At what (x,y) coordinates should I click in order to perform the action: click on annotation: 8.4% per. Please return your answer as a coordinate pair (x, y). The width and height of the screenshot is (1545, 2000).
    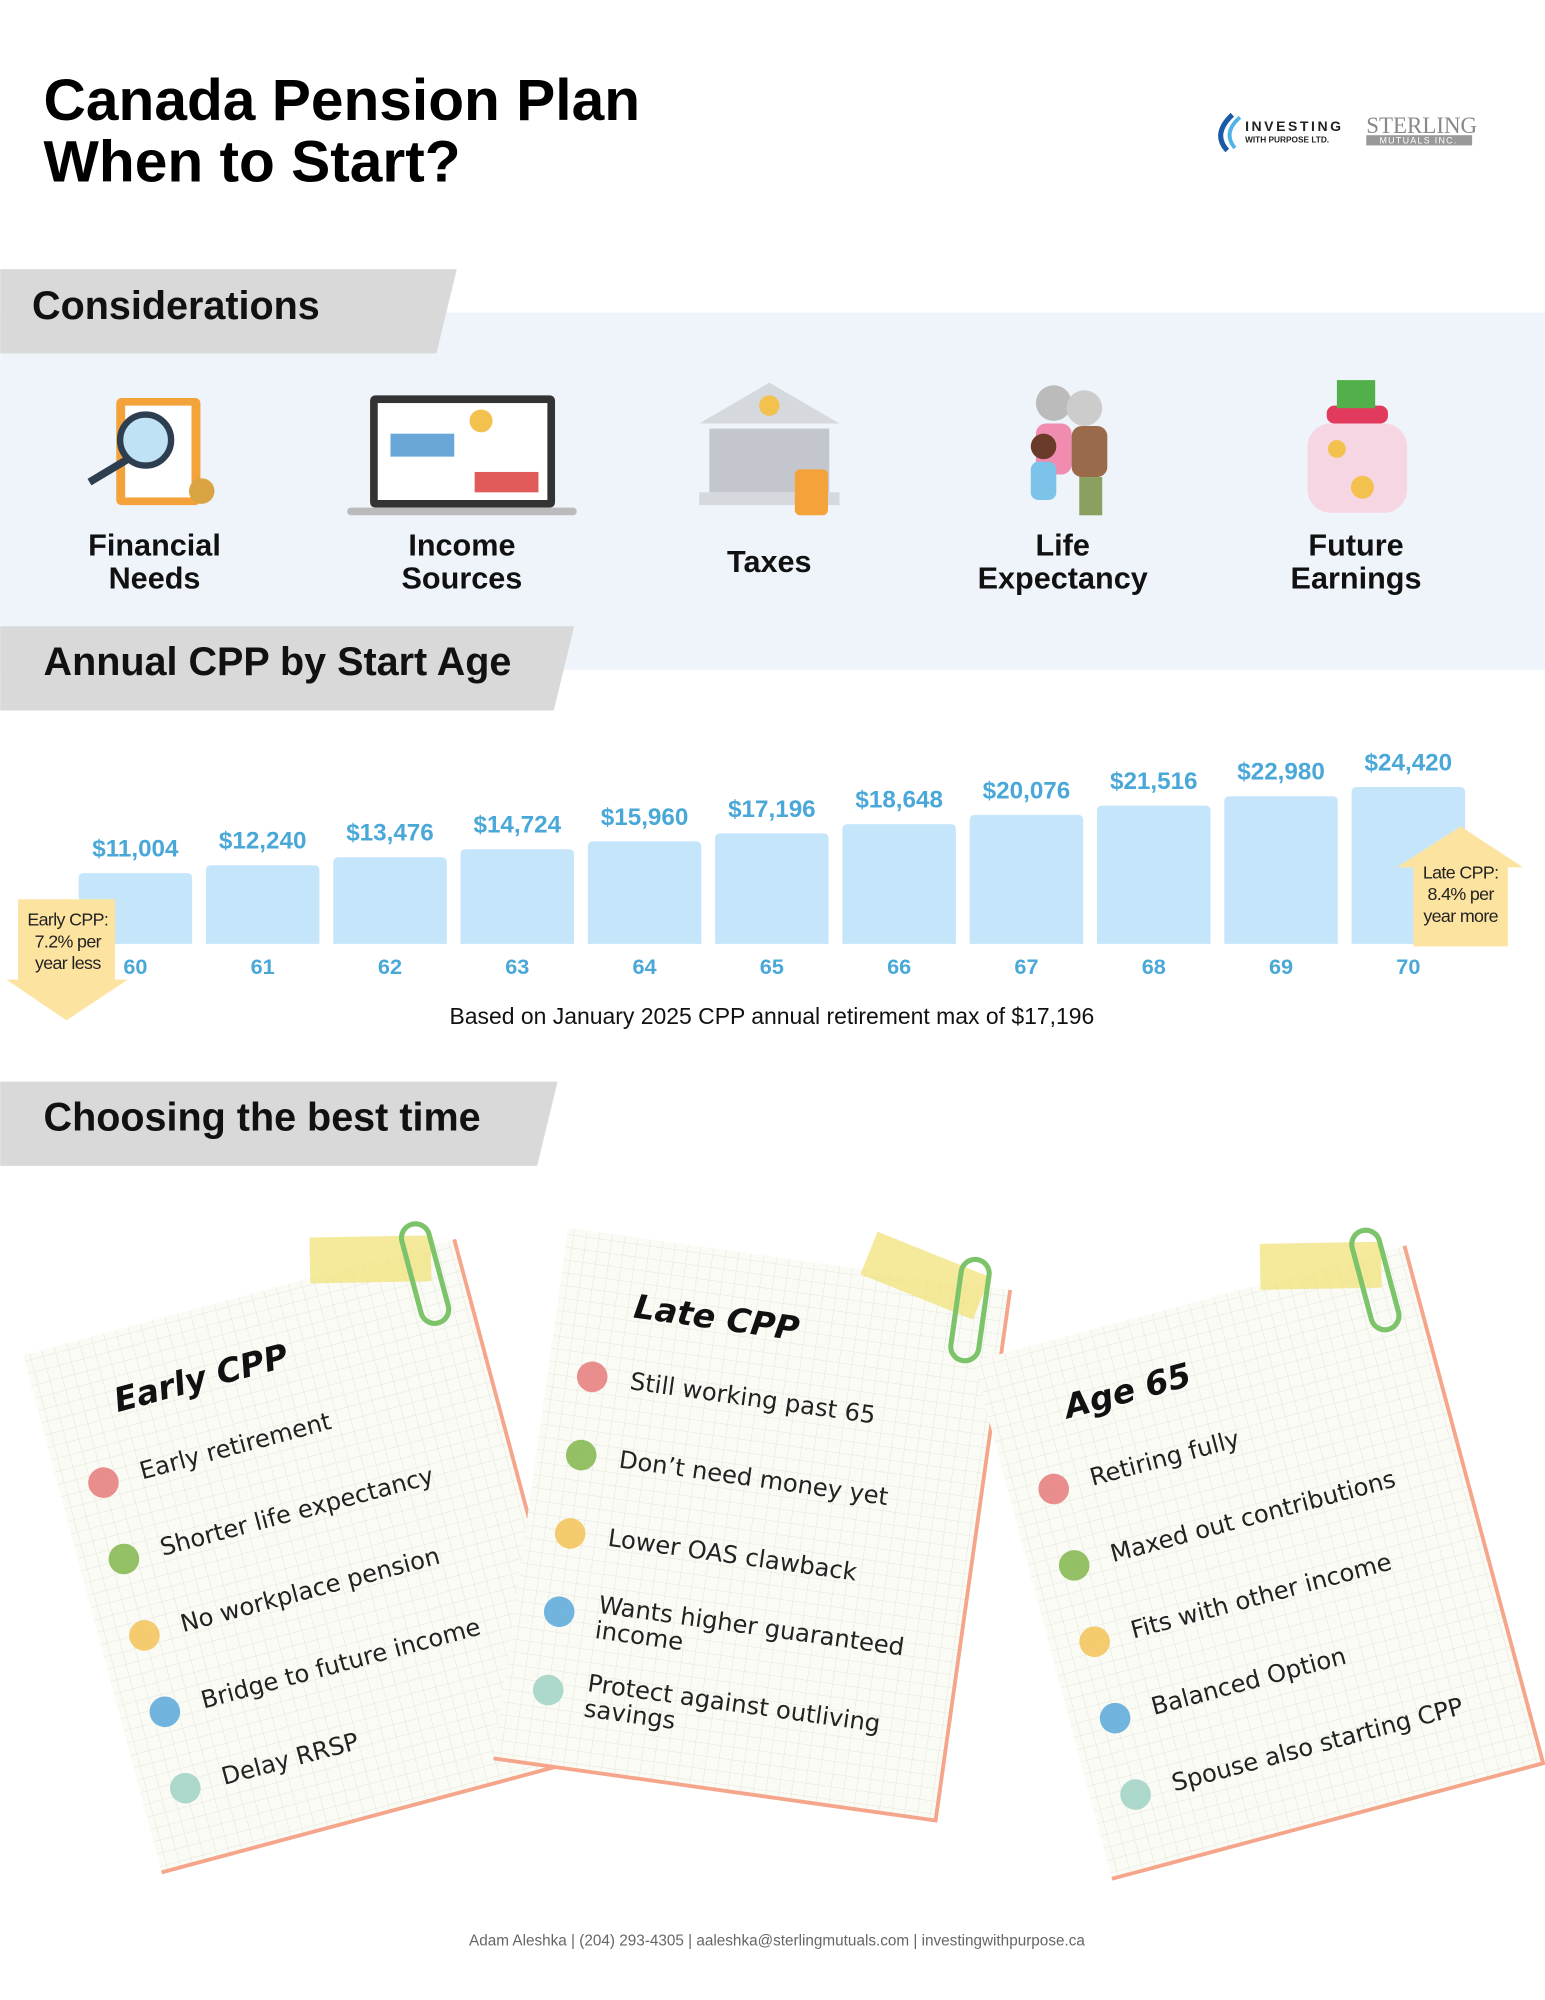
    Looking at the image, I should click on (1460, 894).